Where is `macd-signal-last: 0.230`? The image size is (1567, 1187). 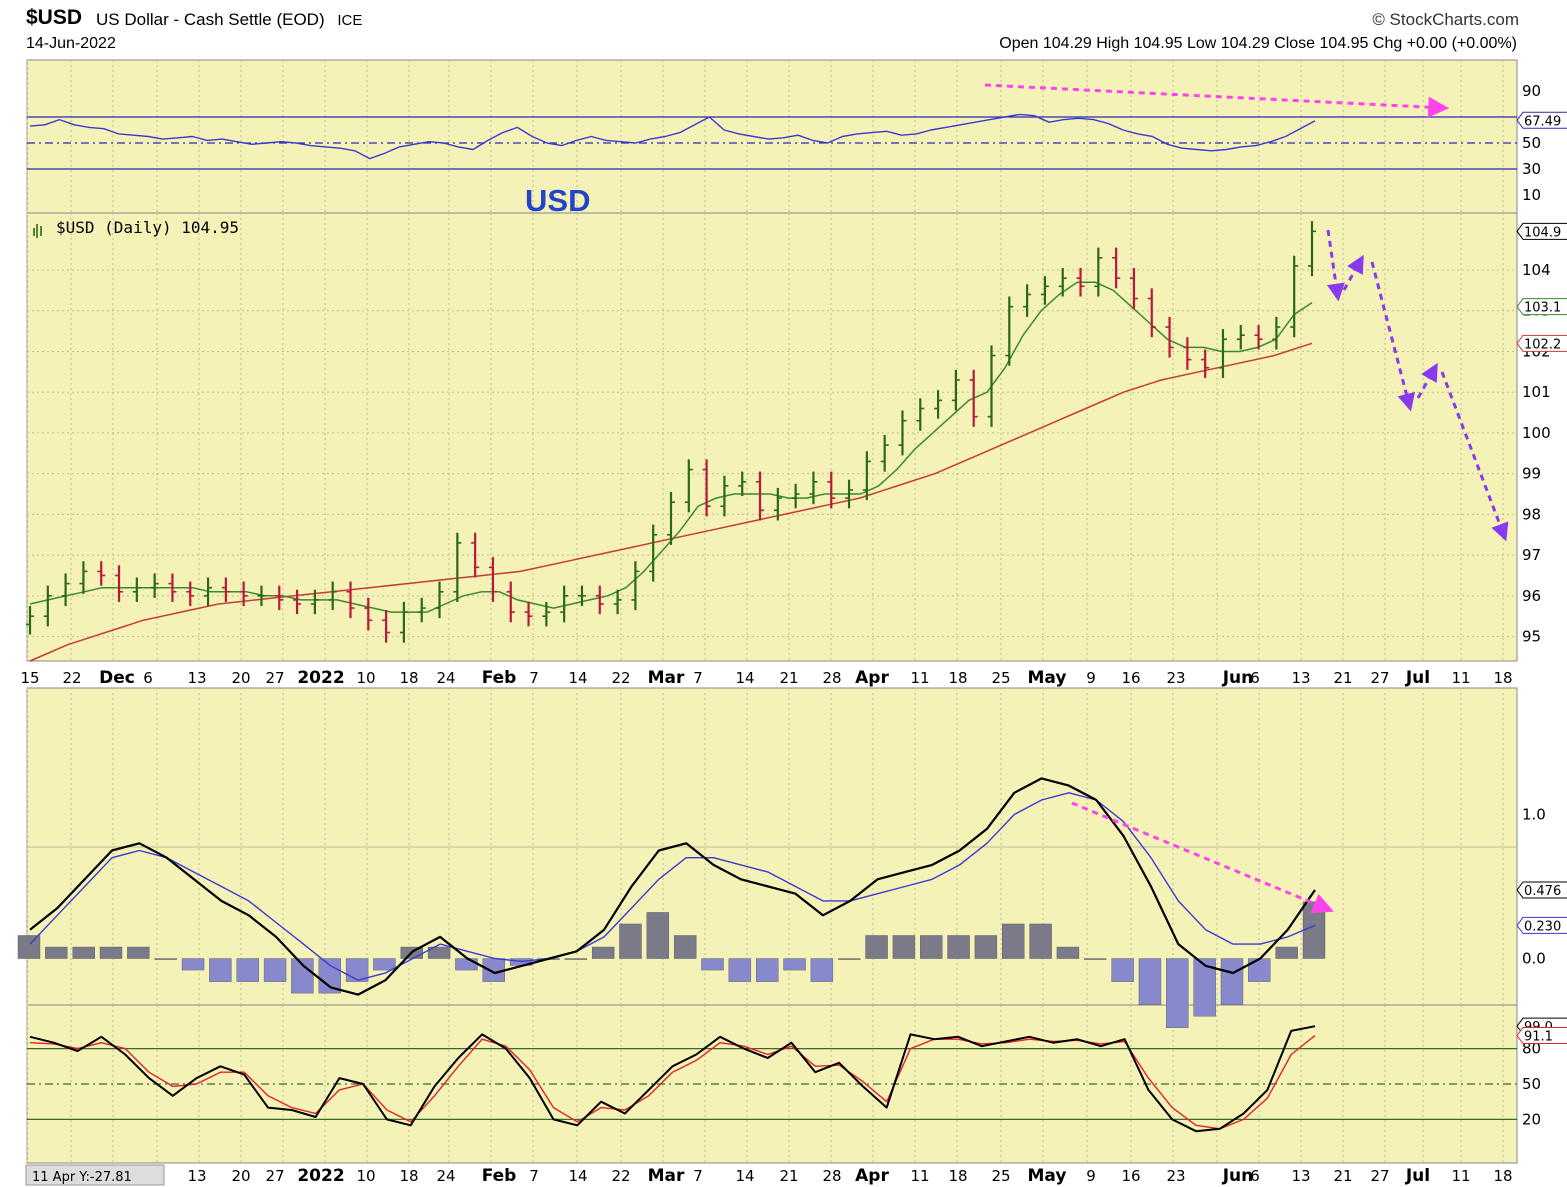
macd-signal-last: 0.230 is located at coordinates (1542, 926).